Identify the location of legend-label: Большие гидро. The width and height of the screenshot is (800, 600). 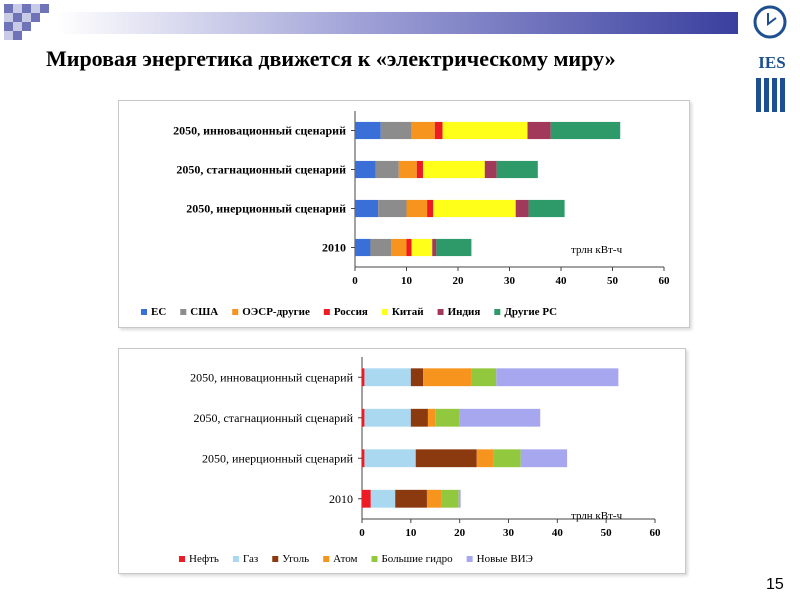
(417, 559).